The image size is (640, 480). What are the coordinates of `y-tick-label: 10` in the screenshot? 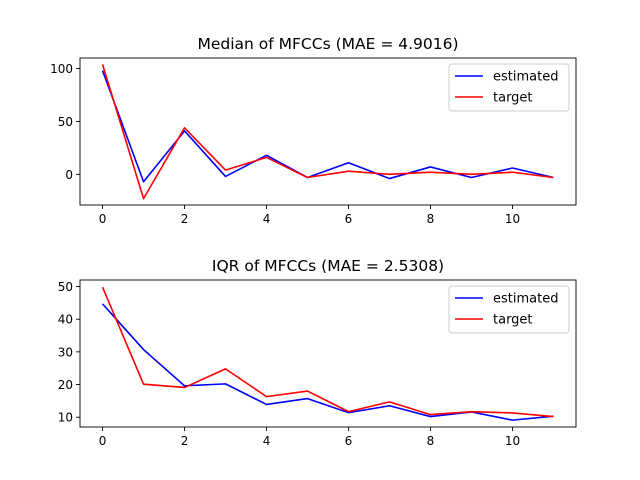 It's located at (65, 418).